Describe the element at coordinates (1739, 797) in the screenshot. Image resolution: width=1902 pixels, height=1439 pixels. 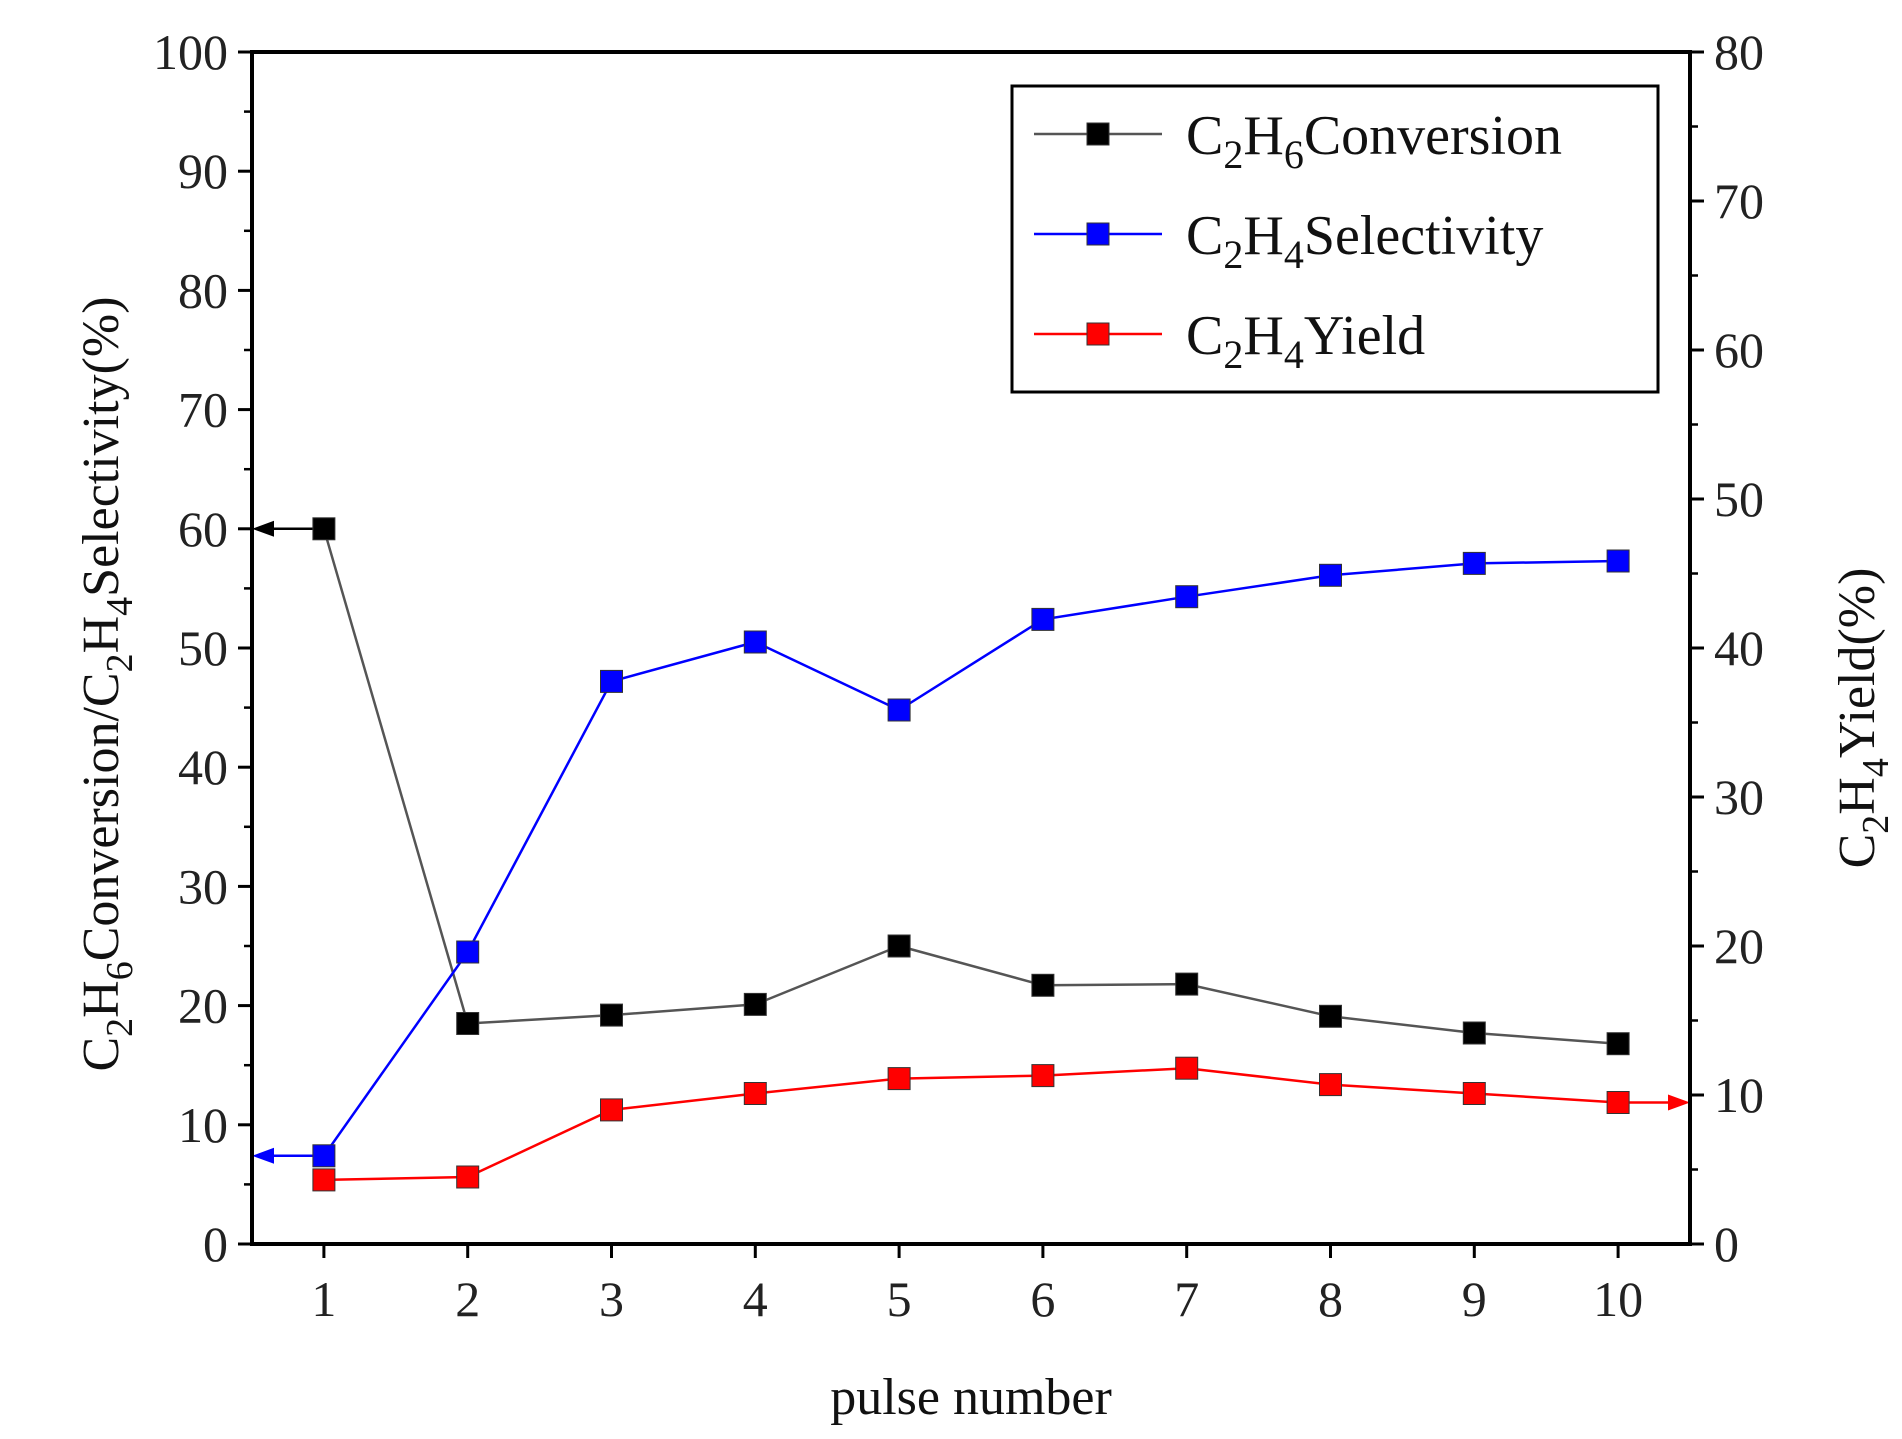
I see `right-tick-label: 30` at that location.